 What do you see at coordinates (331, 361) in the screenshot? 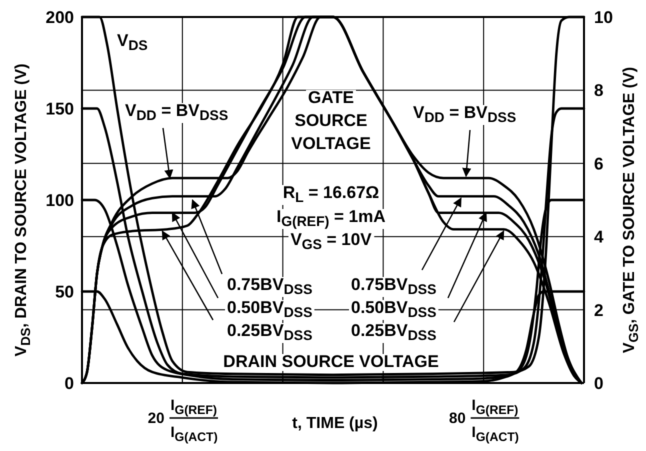
I see `annotation: DRAIN SOURCE VOLTAGE` at bounding box center [331, 361].